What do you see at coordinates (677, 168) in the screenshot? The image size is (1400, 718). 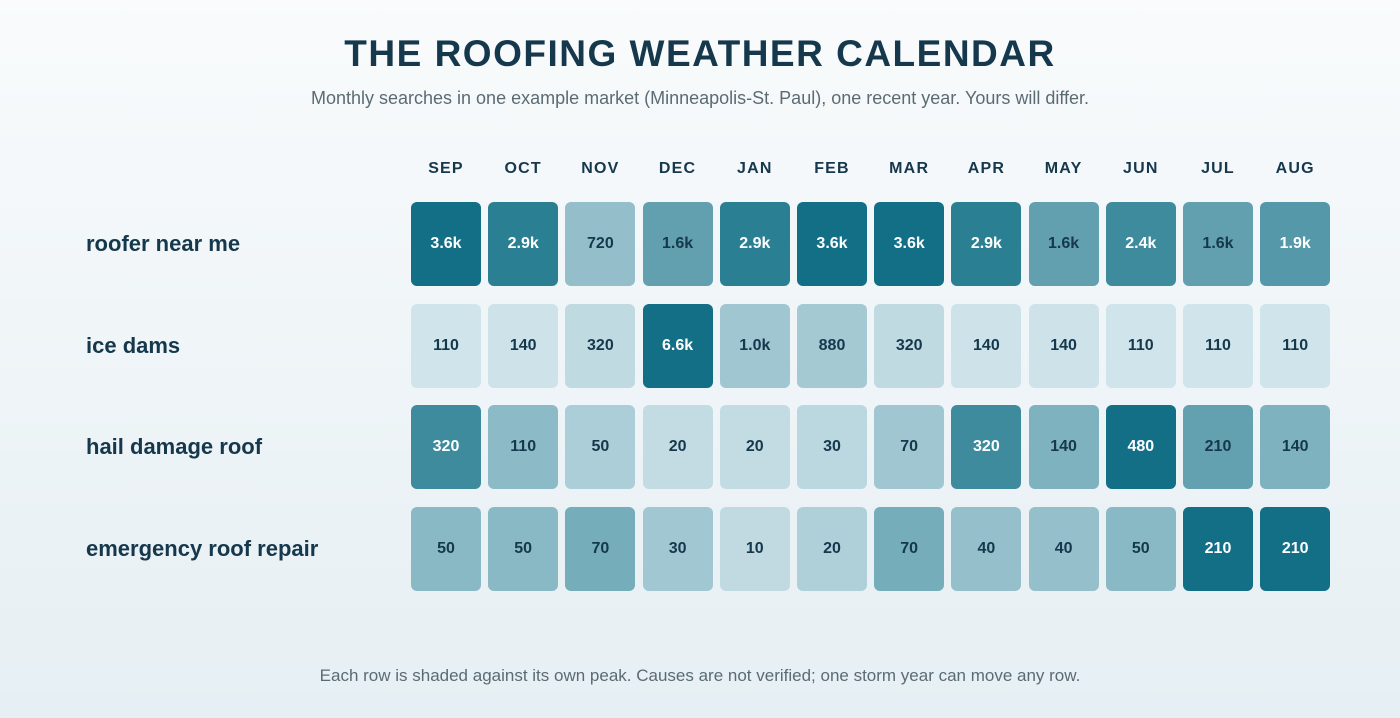 I see `column-header-dec: DEC` at bounding box center [677, 168].